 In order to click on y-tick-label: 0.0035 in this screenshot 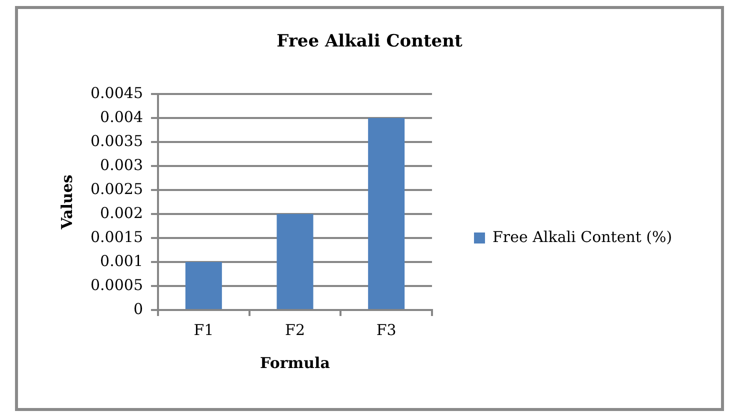, I will do `click(116, 141)`.